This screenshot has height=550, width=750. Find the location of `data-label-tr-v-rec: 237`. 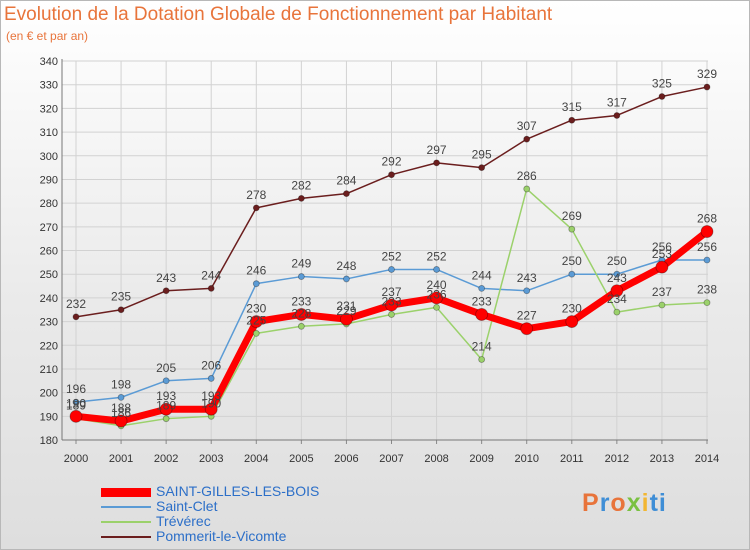

data-label-tr-v-rec: 237 is located at coordinates (662, 292).